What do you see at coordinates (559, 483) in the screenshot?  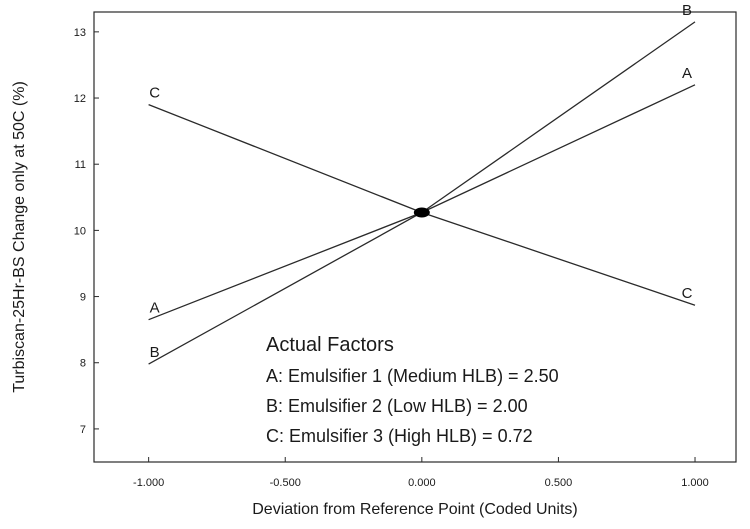 I see `x-tick-label: 0.500` at bounding box center [559, 483].